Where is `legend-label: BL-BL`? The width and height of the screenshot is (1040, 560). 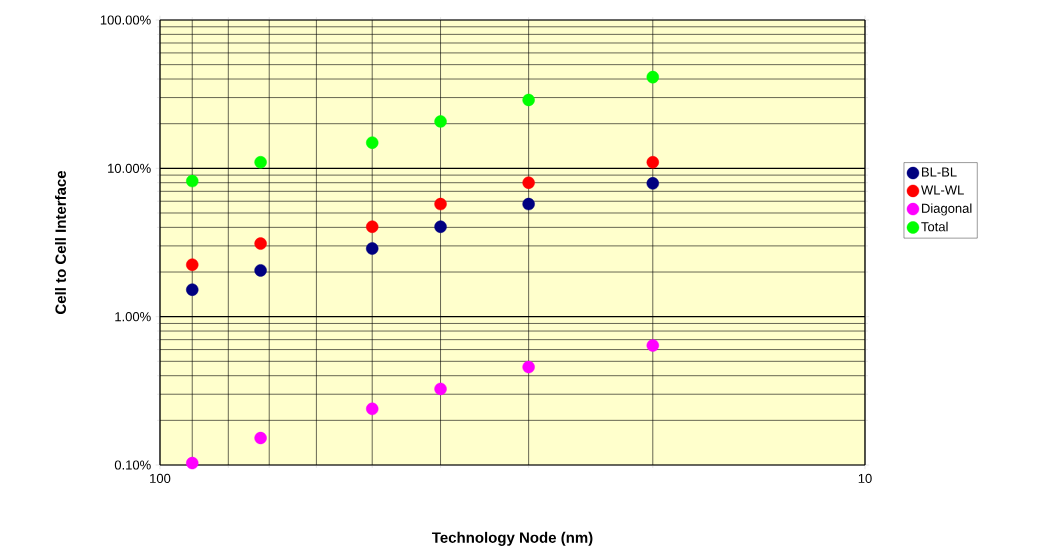 legend-label: BL-BL is located at coordinates (939, 172).